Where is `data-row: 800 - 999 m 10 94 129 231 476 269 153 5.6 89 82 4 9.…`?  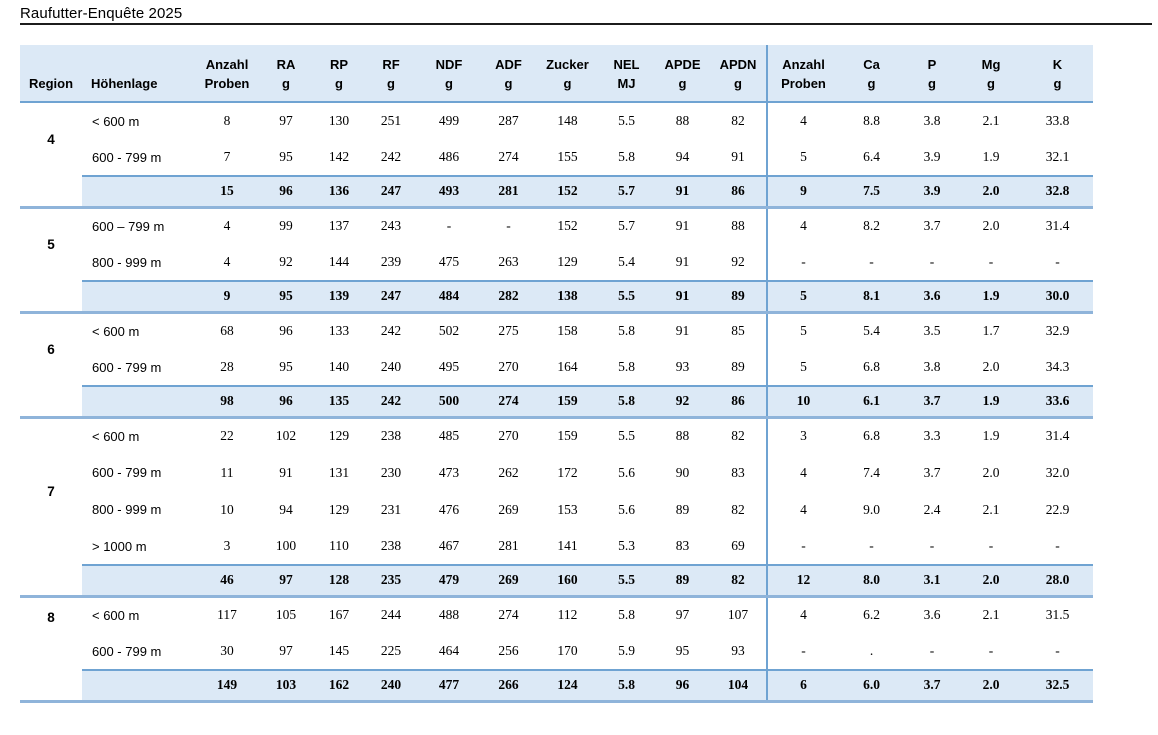 data-row: 800 - 999 m 10 94 129 231 476 269 153 5.6 89 82 4 9.… is located at coordinates (556, 509).